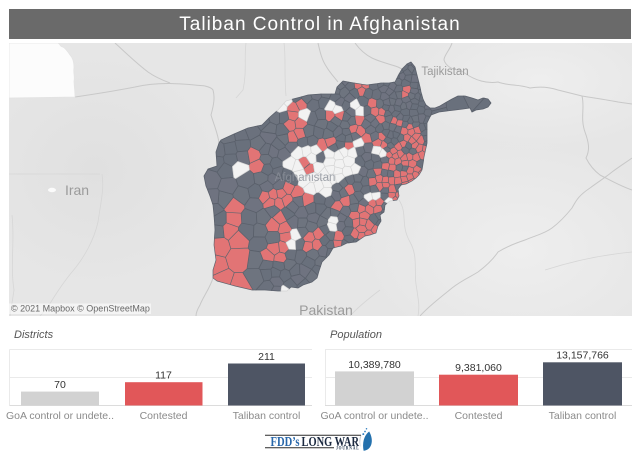 The height and width of the screenshot is (459, 640). Describe the element at coordinates (60, 385) in the screenshot. I see `svg-text: 70` at that location.